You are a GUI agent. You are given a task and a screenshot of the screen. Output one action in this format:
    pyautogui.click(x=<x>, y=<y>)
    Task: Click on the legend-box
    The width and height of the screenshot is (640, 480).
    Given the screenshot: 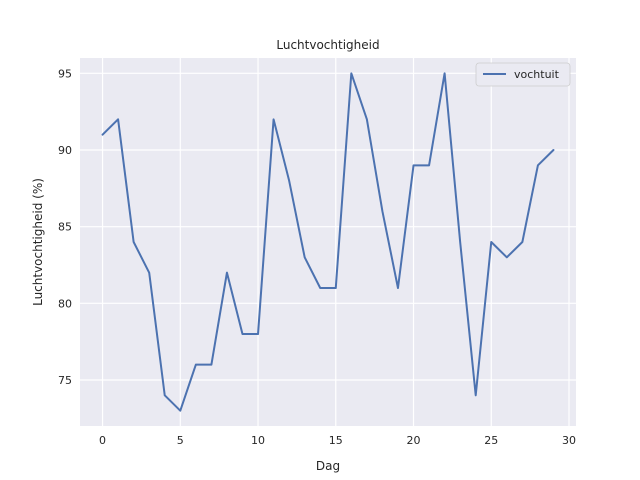 What is the action you would take?
    pyautogui.click(x=523, y=74)
    